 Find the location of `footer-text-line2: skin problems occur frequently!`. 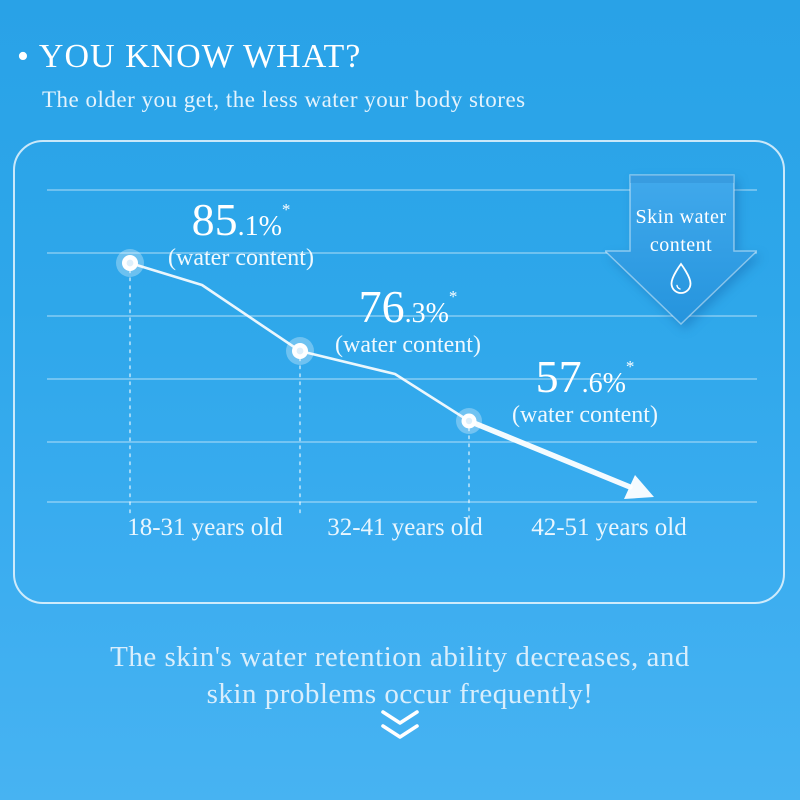

footer-text-line2: skin problems occur frequently! is located at coordinates (400, 694).